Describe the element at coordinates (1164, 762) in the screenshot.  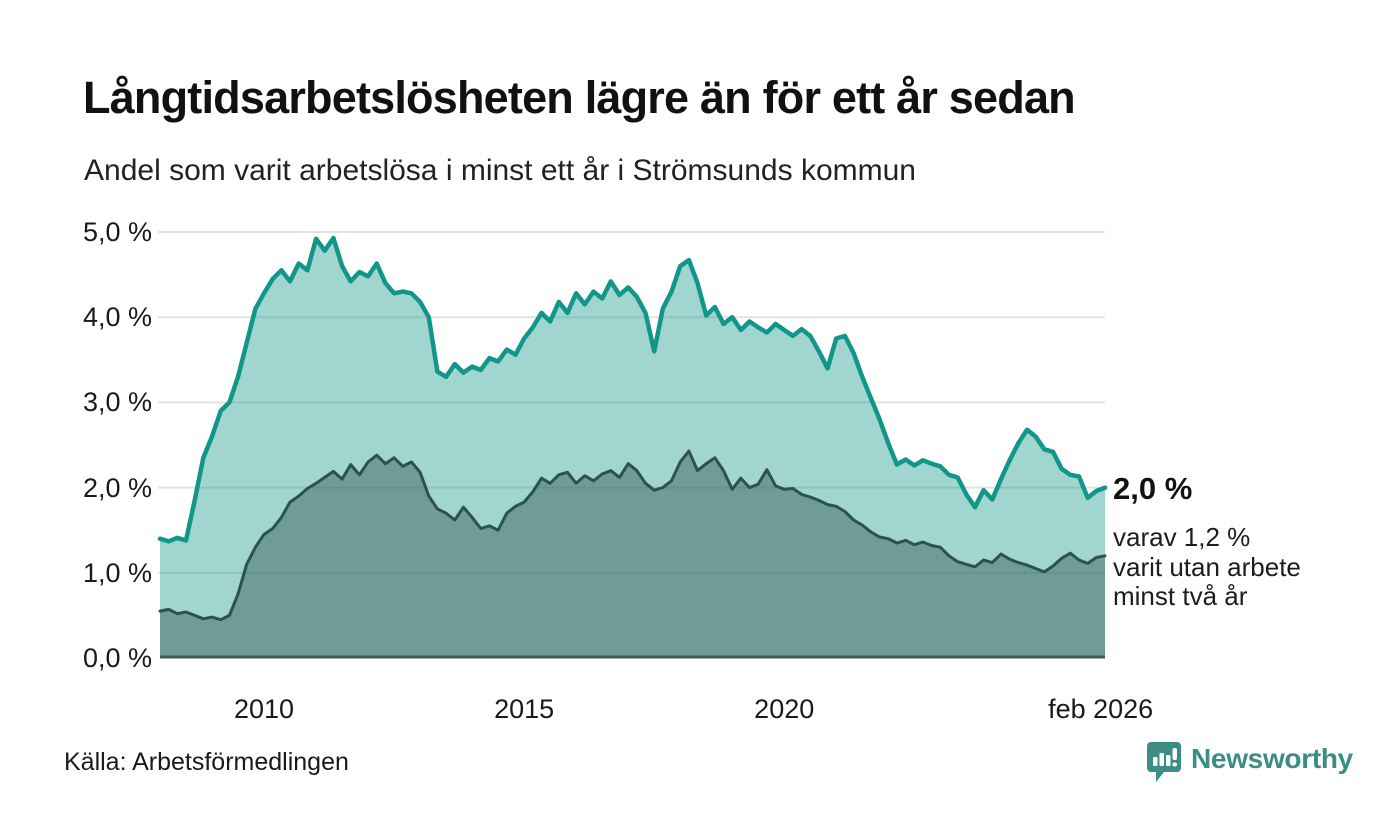
I see `newsworthy-bar-chart-bubble-icon` at that location.